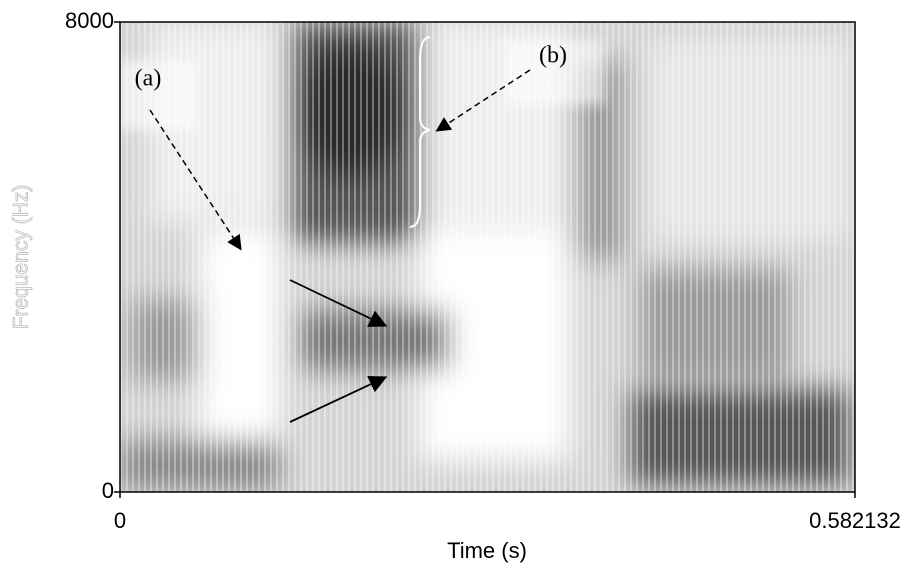  I want to click on annotation: (b), so click(553, 56).